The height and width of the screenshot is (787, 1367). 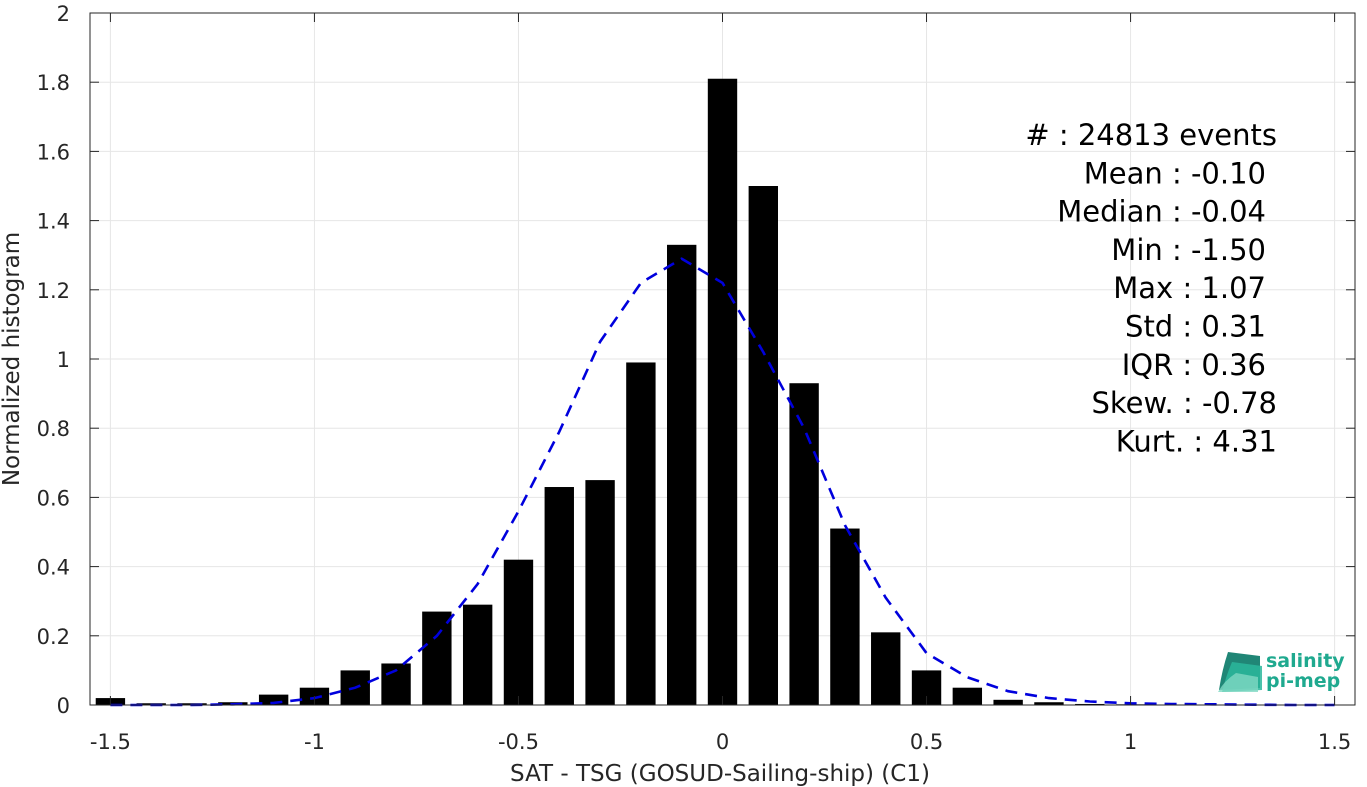 I want to click on y-tick-label: 1.6, so click(x=53, y=152).